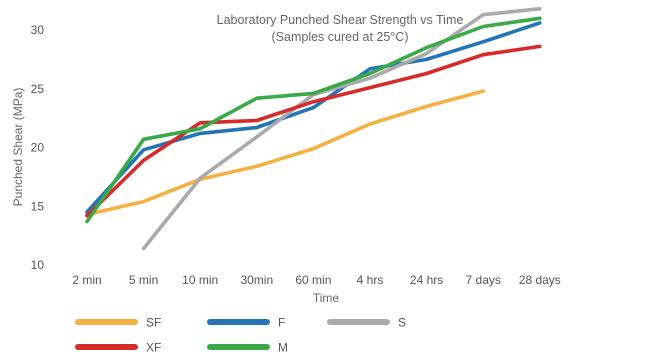 The height and width of the screenshot is (354, 668). What do you see at coordinates (38, 30) in the screenshot?
I see `y-tick-label: 30` at bounding box center [38, 30].